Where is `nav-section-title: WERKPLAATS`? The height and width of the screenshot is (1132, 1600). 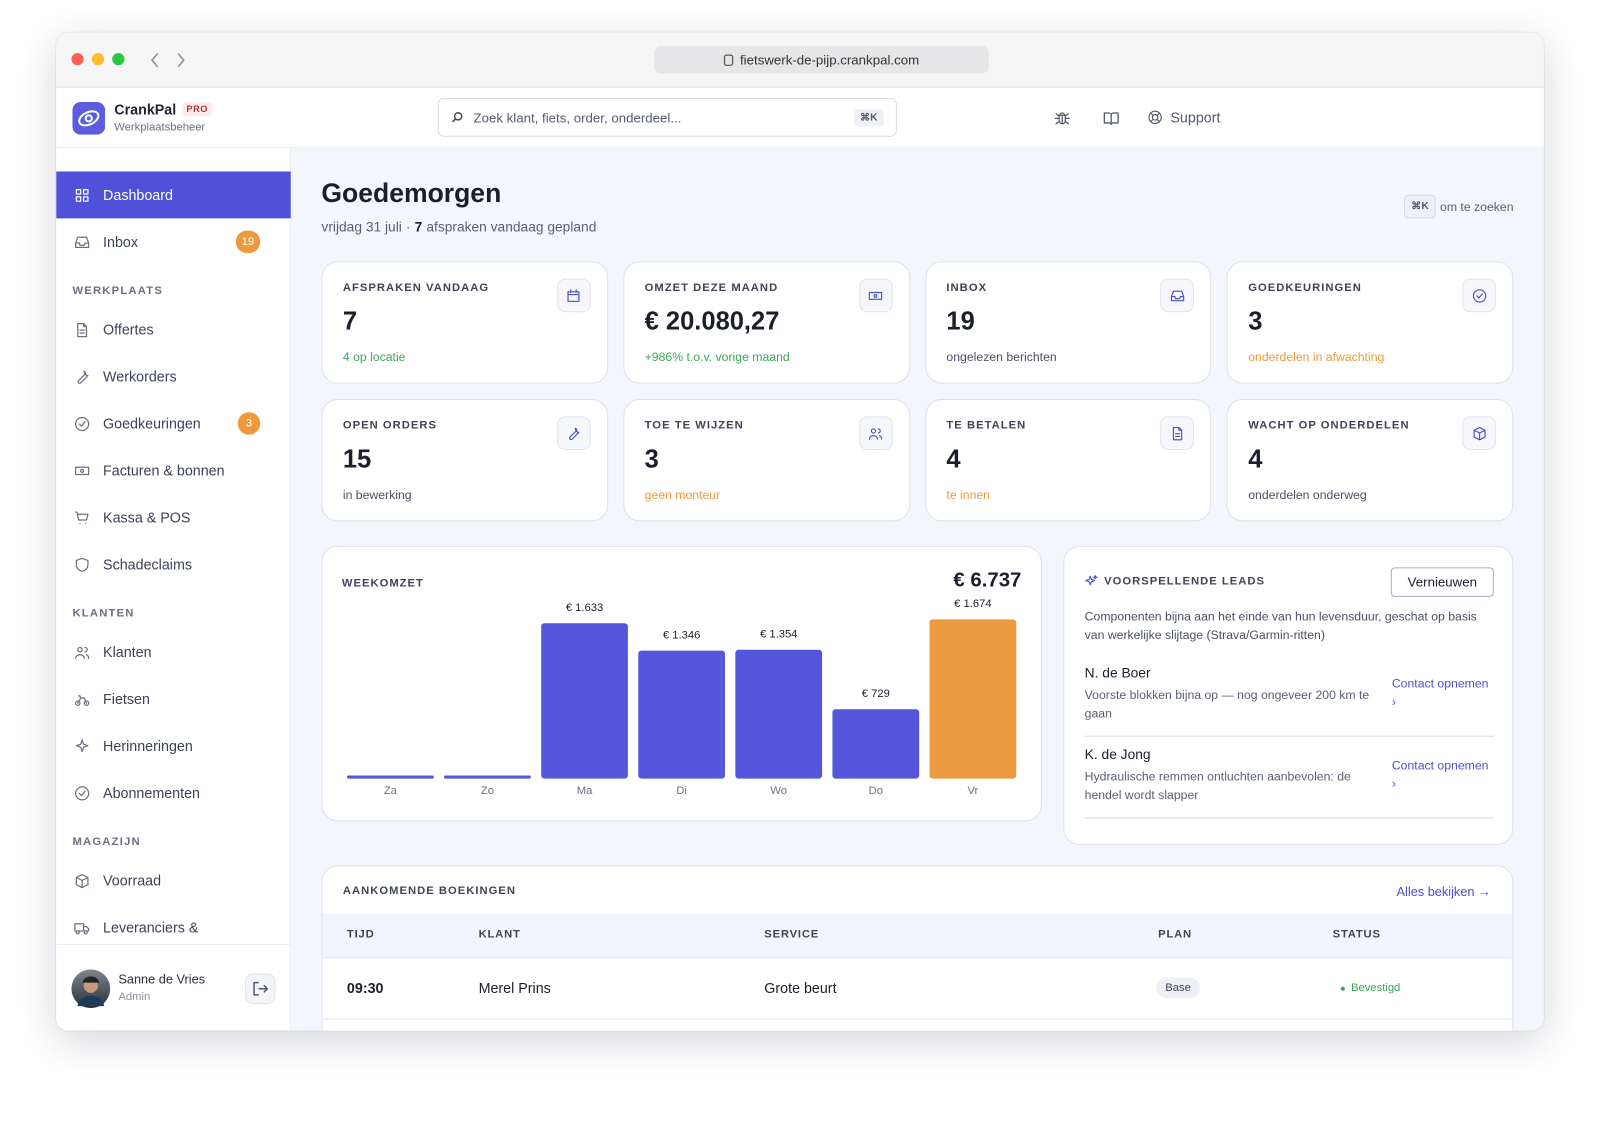
nav-section-title: WERKPLAATS is located at coordinates (118, 290).